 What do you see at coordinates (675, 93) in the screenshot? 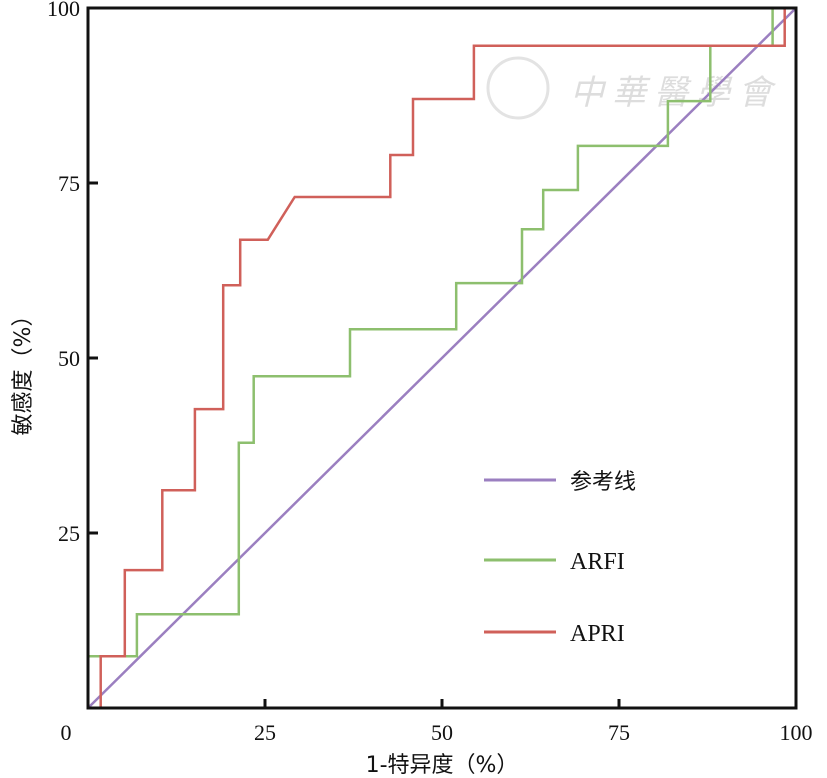
I see `watermark-text: 中華醫學會` at bounding box center [675, 93].